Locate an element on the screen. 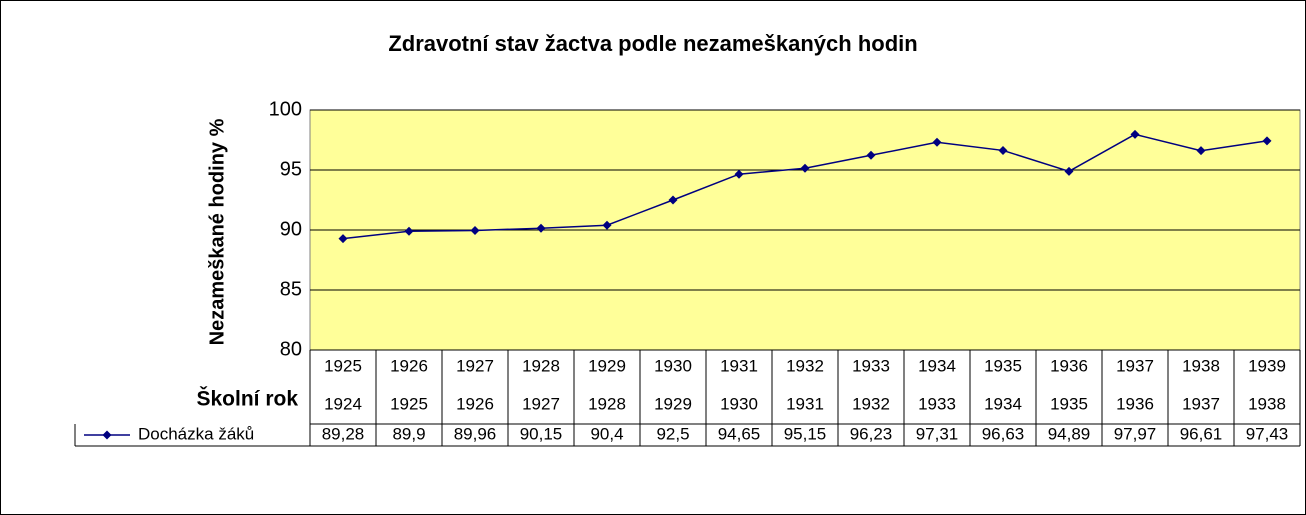 The image size is (1306, 515). legend-marker is located at coordinates (107, 435).